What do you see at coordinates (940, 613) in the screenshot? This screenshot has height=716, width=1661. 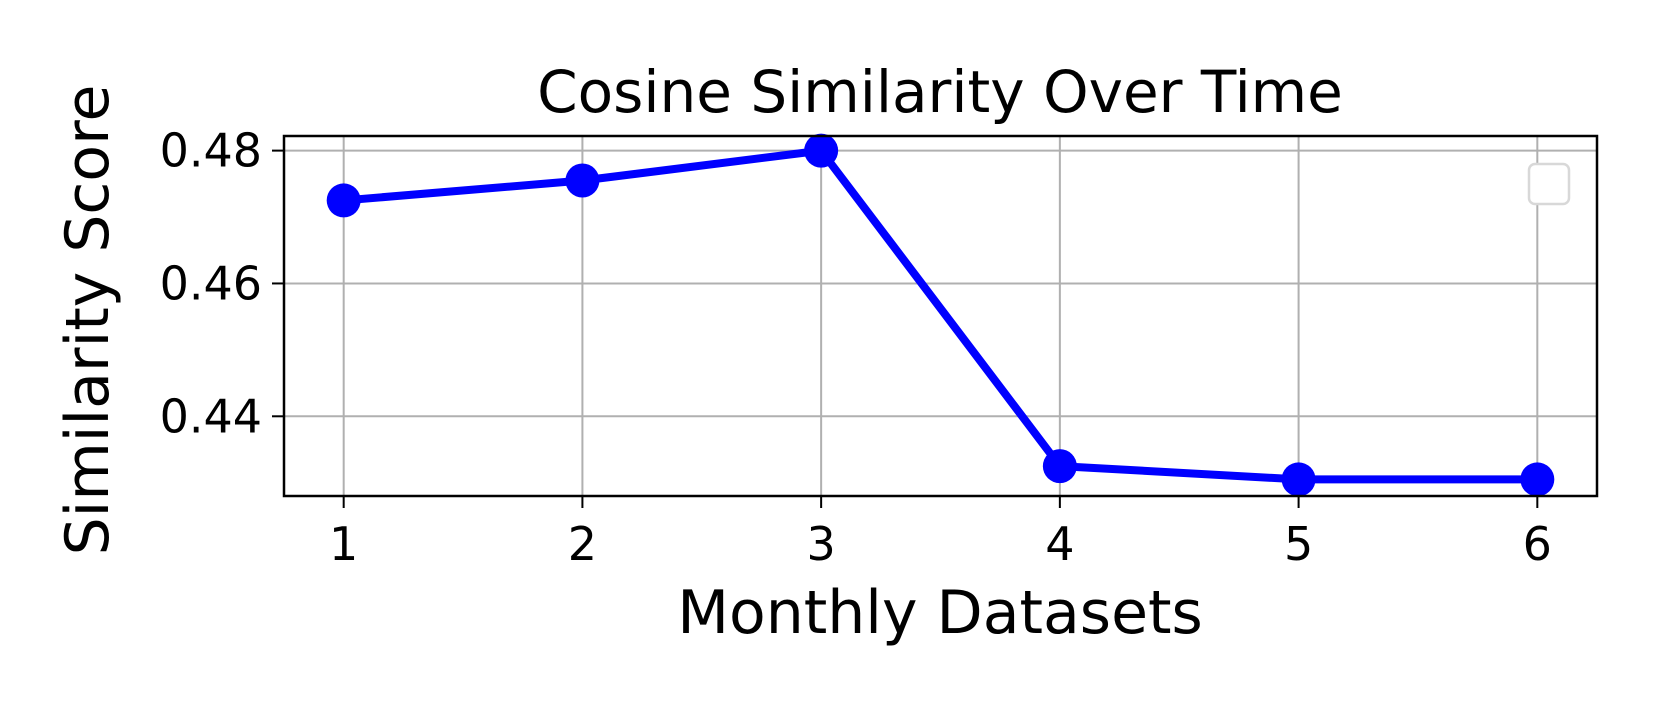 I see `x-axis-label: Monthly Datasets` at bounding box center [940, 613].